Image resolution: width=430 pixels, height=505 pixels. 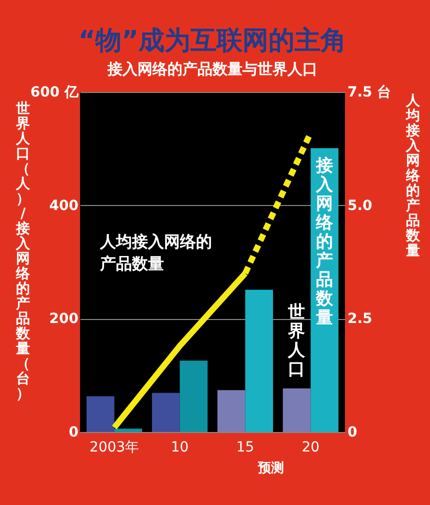 What do you see at coordinates (212, 69) in the screenshot?
I see `chart-subtitle: 接入网络的产品数量与世界人口` at bounding box center [212, 69].